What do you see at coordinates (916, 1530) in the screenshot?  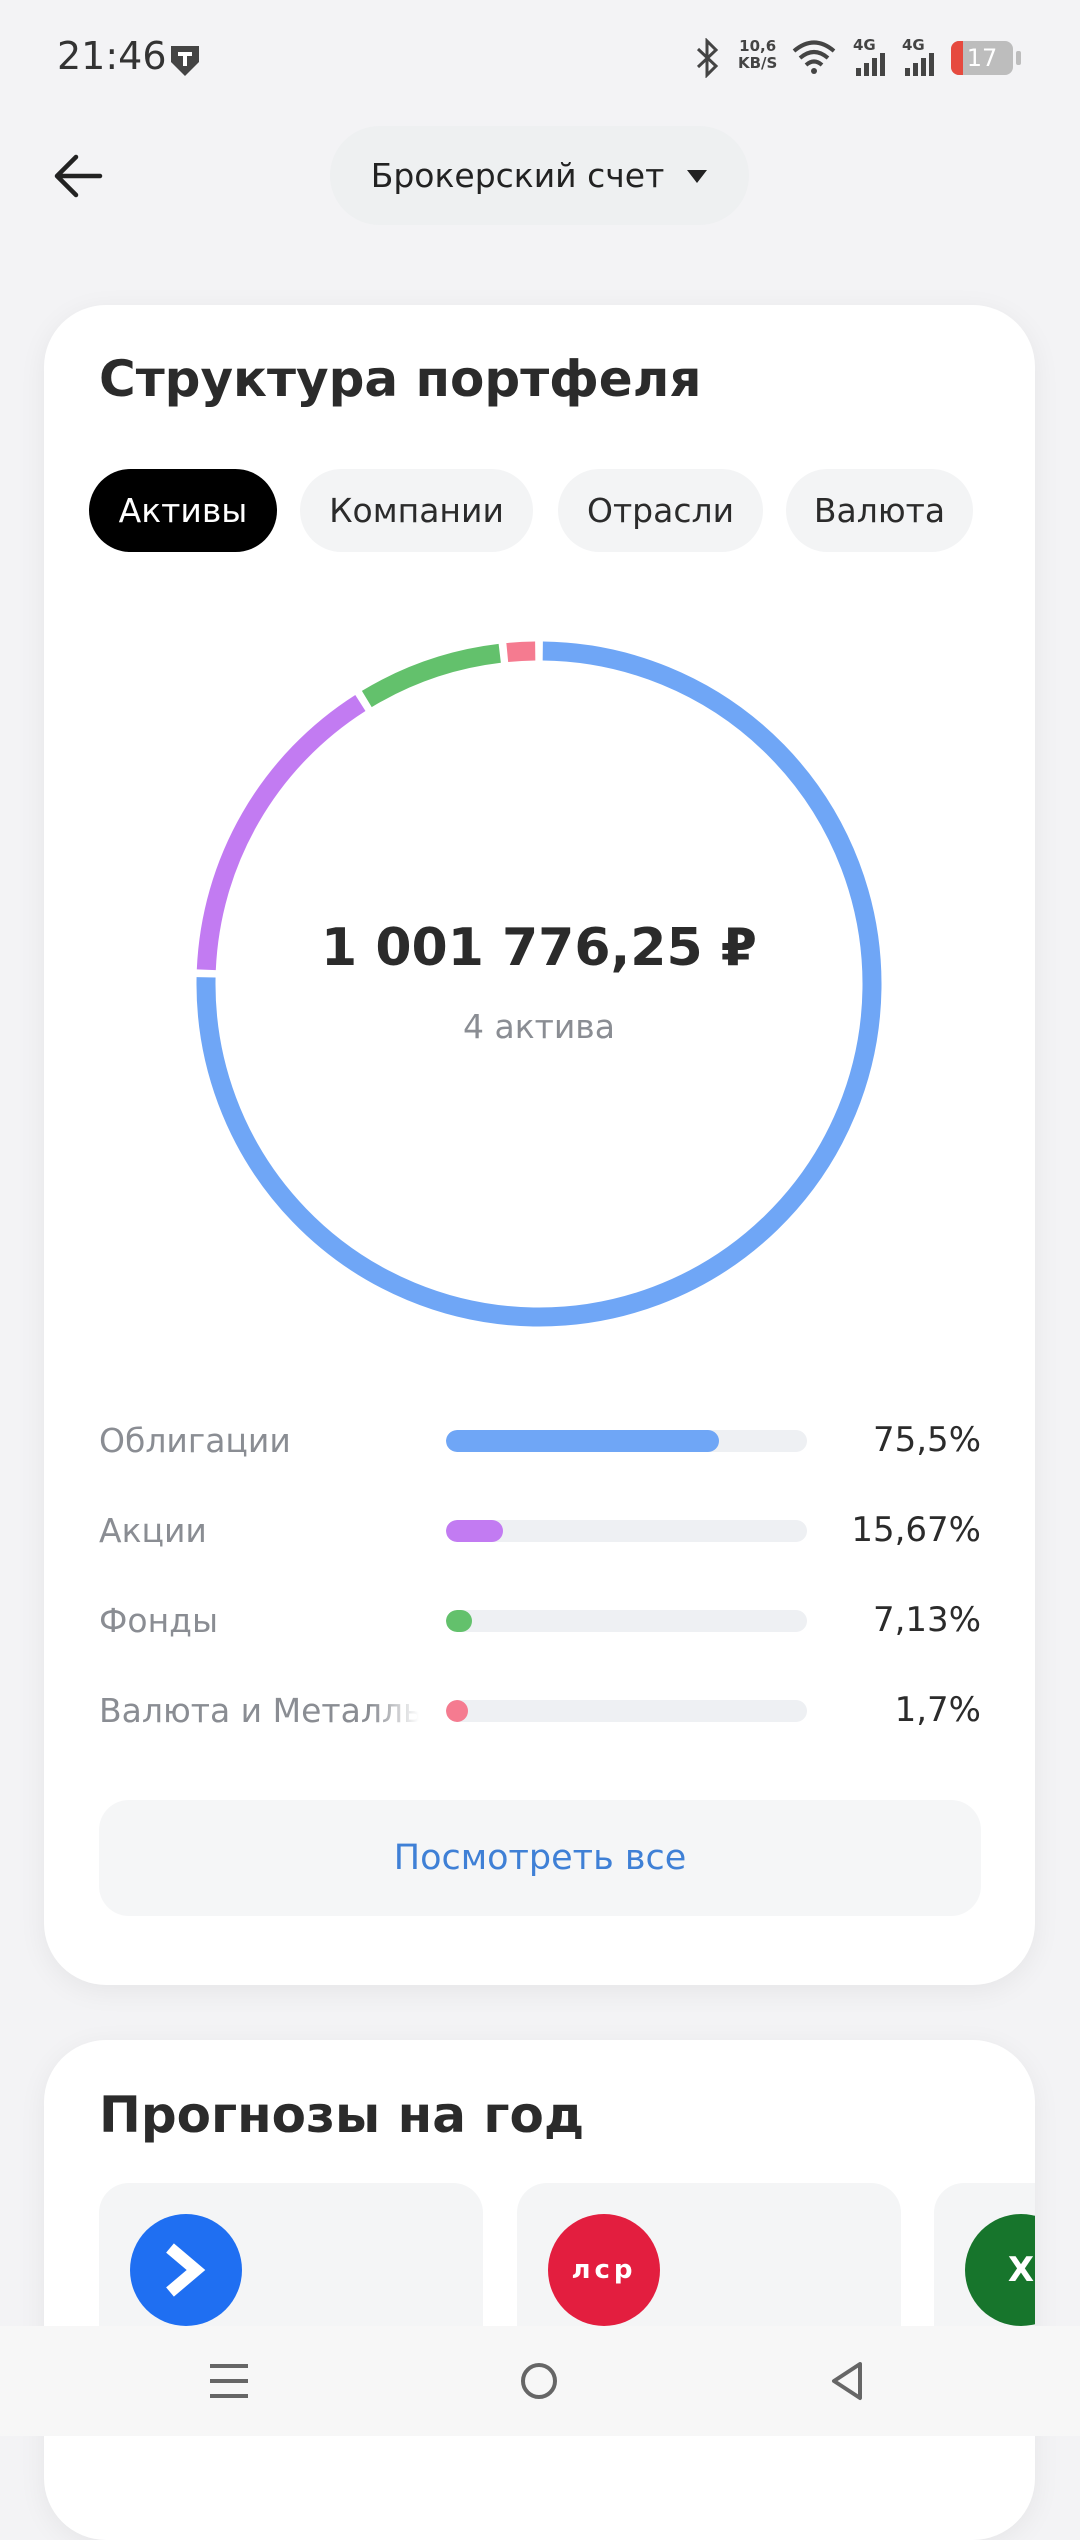 I see `legend-value: 15,67%` at bounding box center [916, 1530].